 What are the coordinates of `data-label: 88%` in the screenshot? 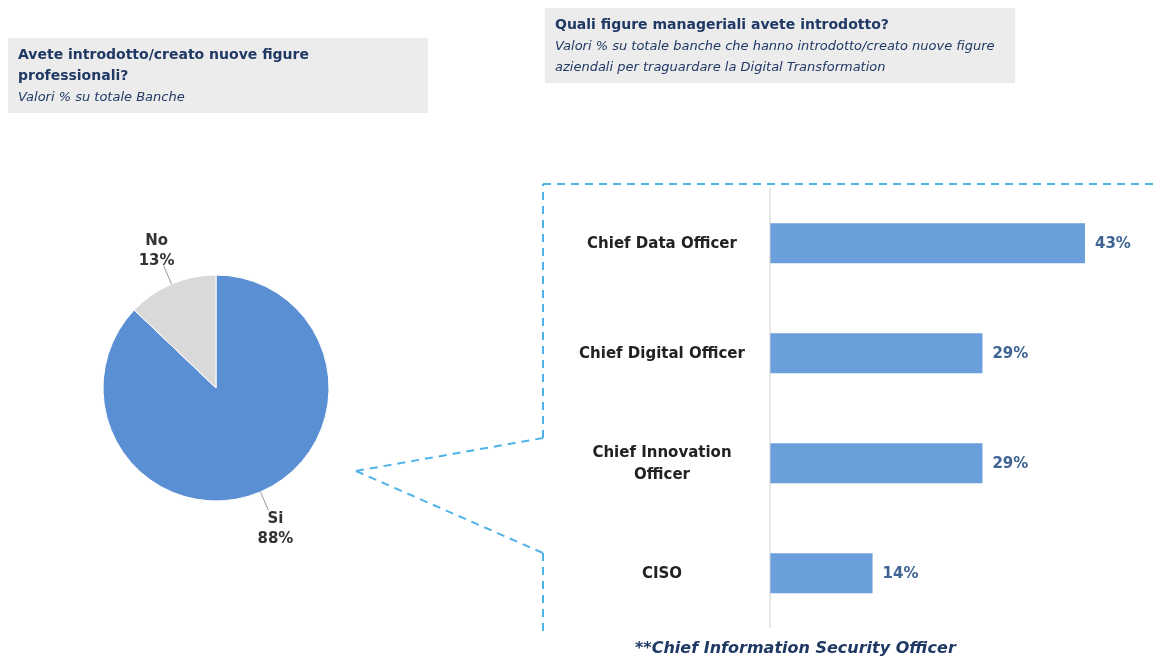 It's located at (275, 537).